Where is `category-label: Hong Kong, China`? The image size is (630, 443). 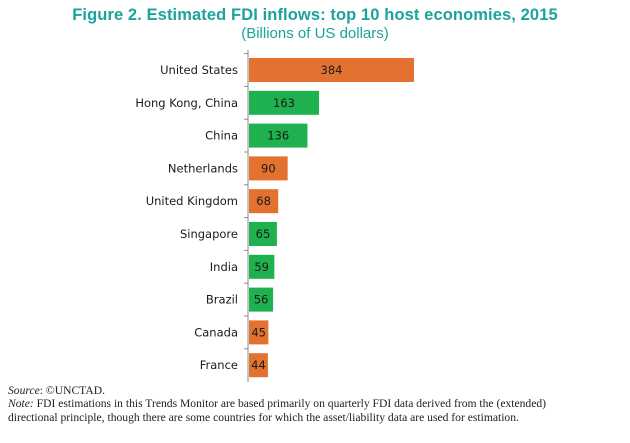 category-label: Hong Kong, China is located at coordinates (186, 103).